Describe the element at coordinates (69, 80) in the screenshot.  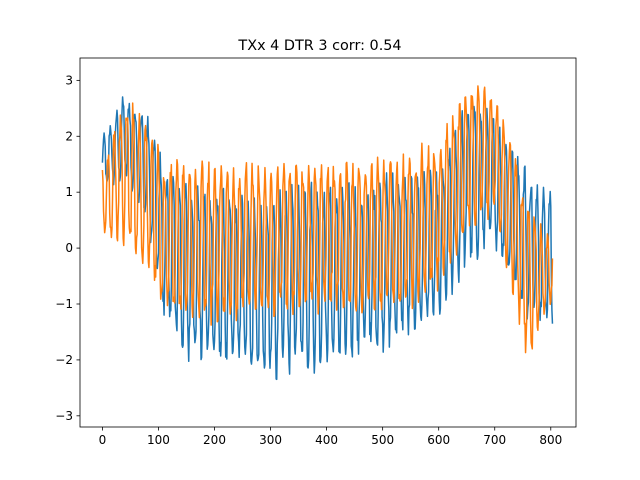
I see `y-tick-label: 3` at that location.